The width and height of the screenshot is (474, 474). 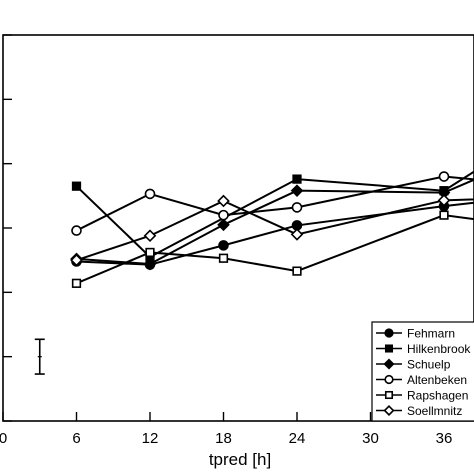 What do you see at coordinates (7, 228) in the screenshot?
I see `y-ticks` at bounding box center [7, 228].